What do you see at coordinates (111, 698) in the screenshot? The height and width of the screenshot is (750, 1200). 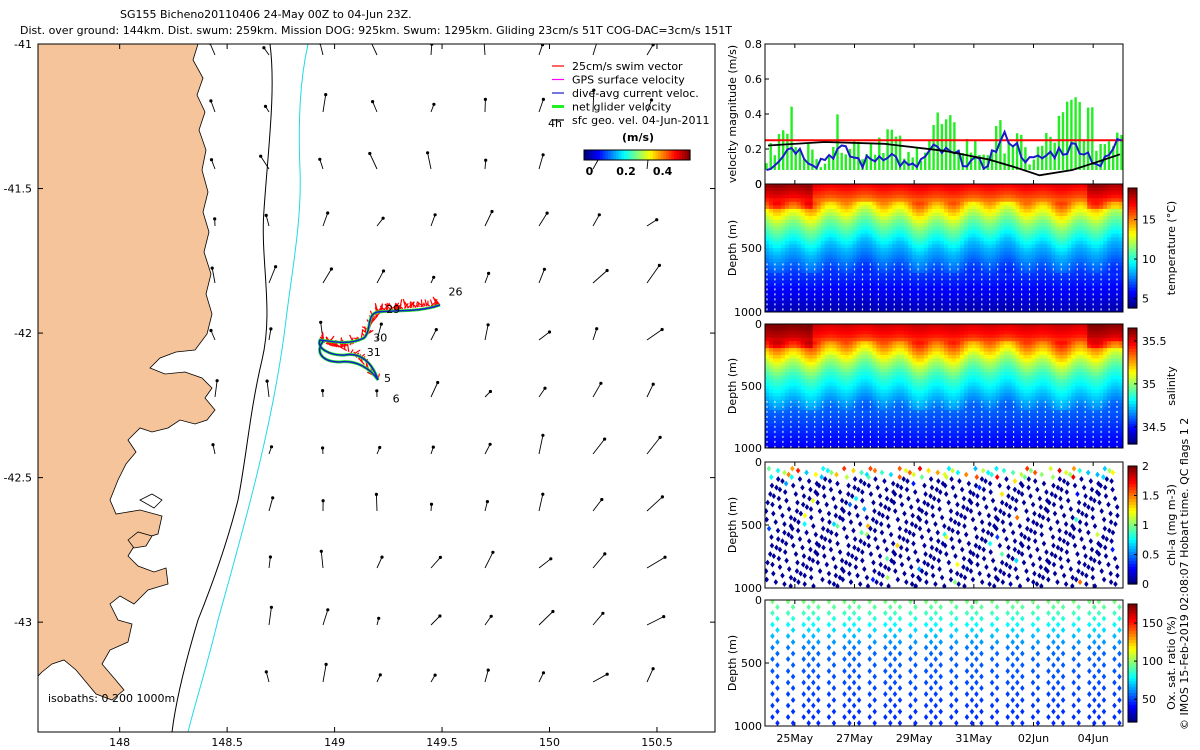 I see `isobaths-label: isobaths: 0 200 1000m` at bounding box center [111, 698].